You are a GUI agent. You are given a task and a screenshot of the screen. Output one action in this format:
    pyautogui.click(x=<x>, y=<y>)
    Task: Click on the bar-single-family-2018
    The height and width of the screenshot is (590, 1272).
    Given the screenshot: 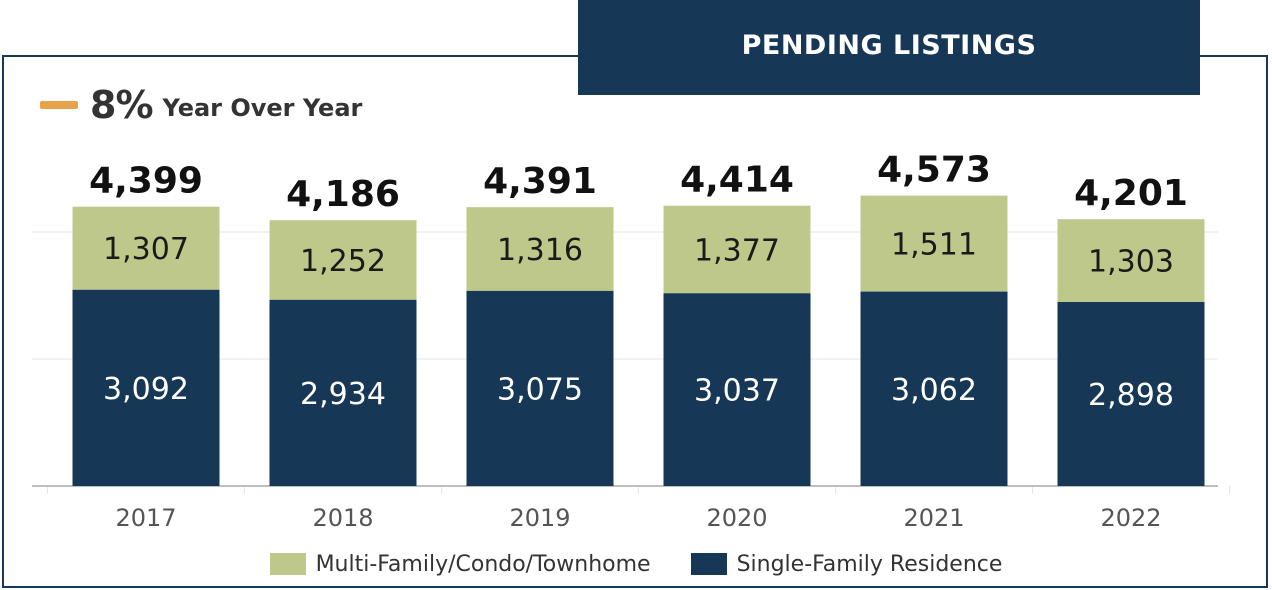 What is the action you would take?
    pyautogui.click(x=343, y=392)
    